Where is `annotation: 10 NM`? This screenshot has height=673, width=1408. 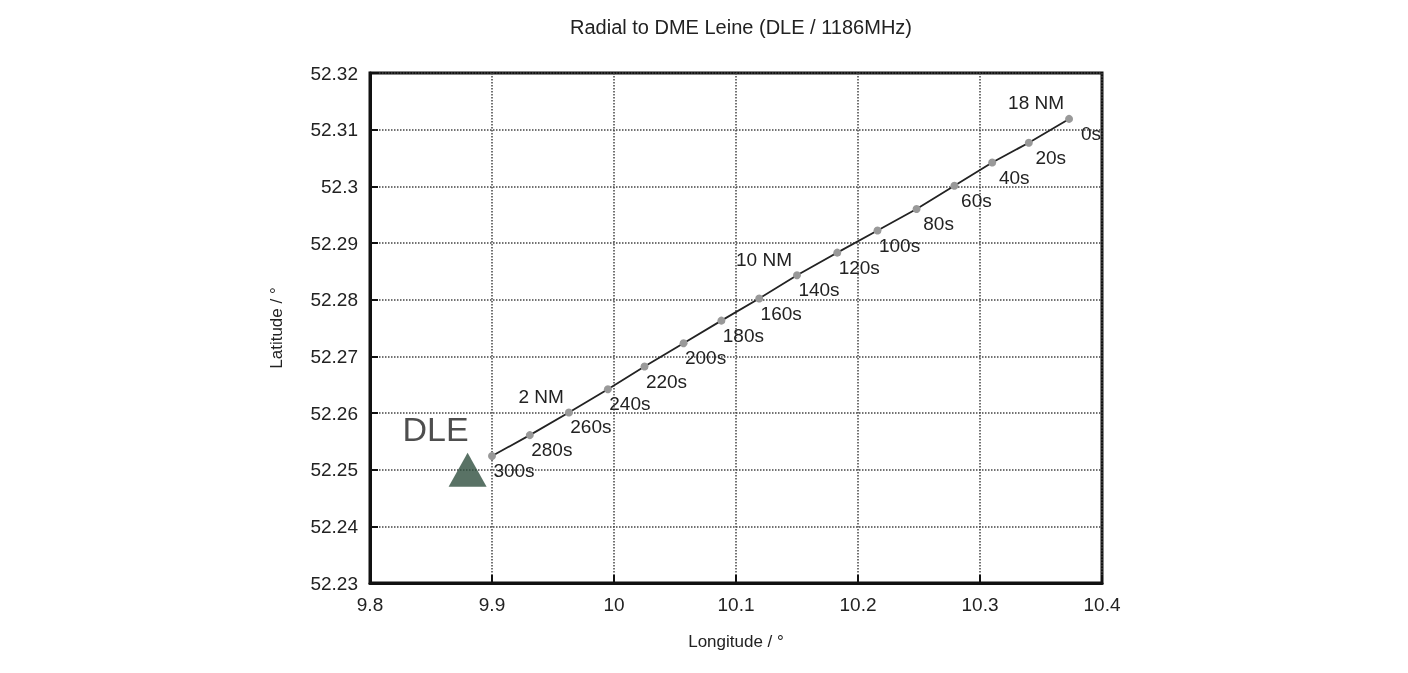 annotation: 10 NM is located at coordinates (764, 259).